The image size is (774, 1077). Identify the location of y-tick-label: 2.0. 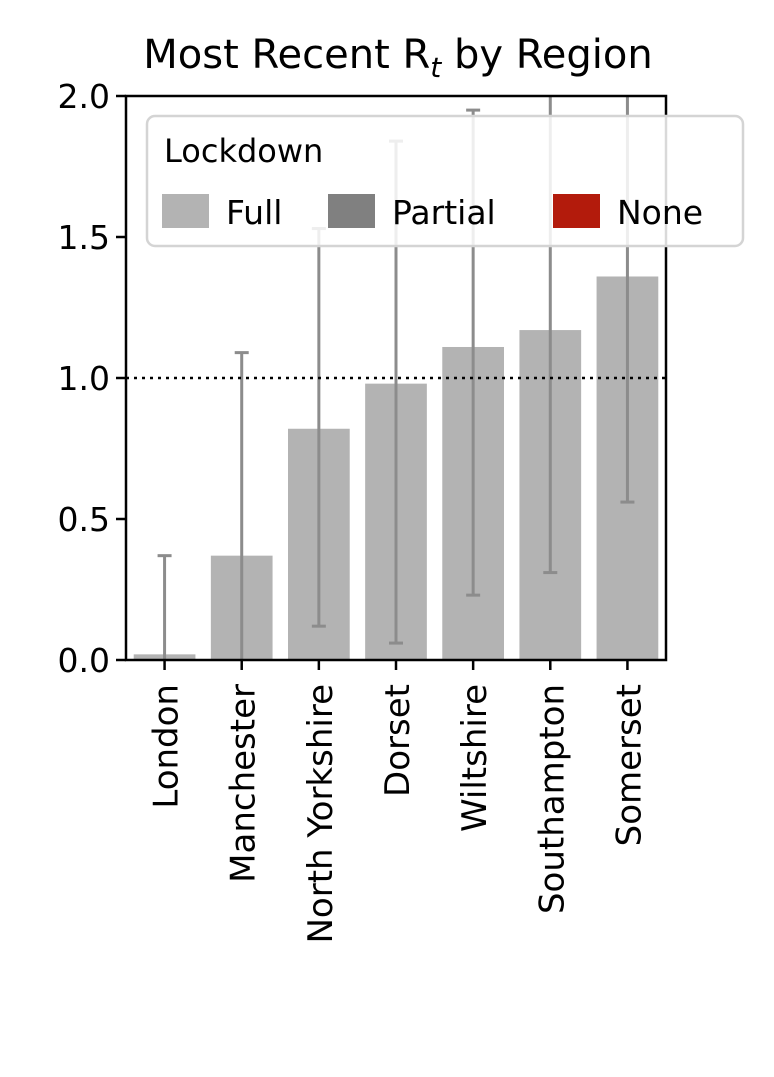
(84, 96).